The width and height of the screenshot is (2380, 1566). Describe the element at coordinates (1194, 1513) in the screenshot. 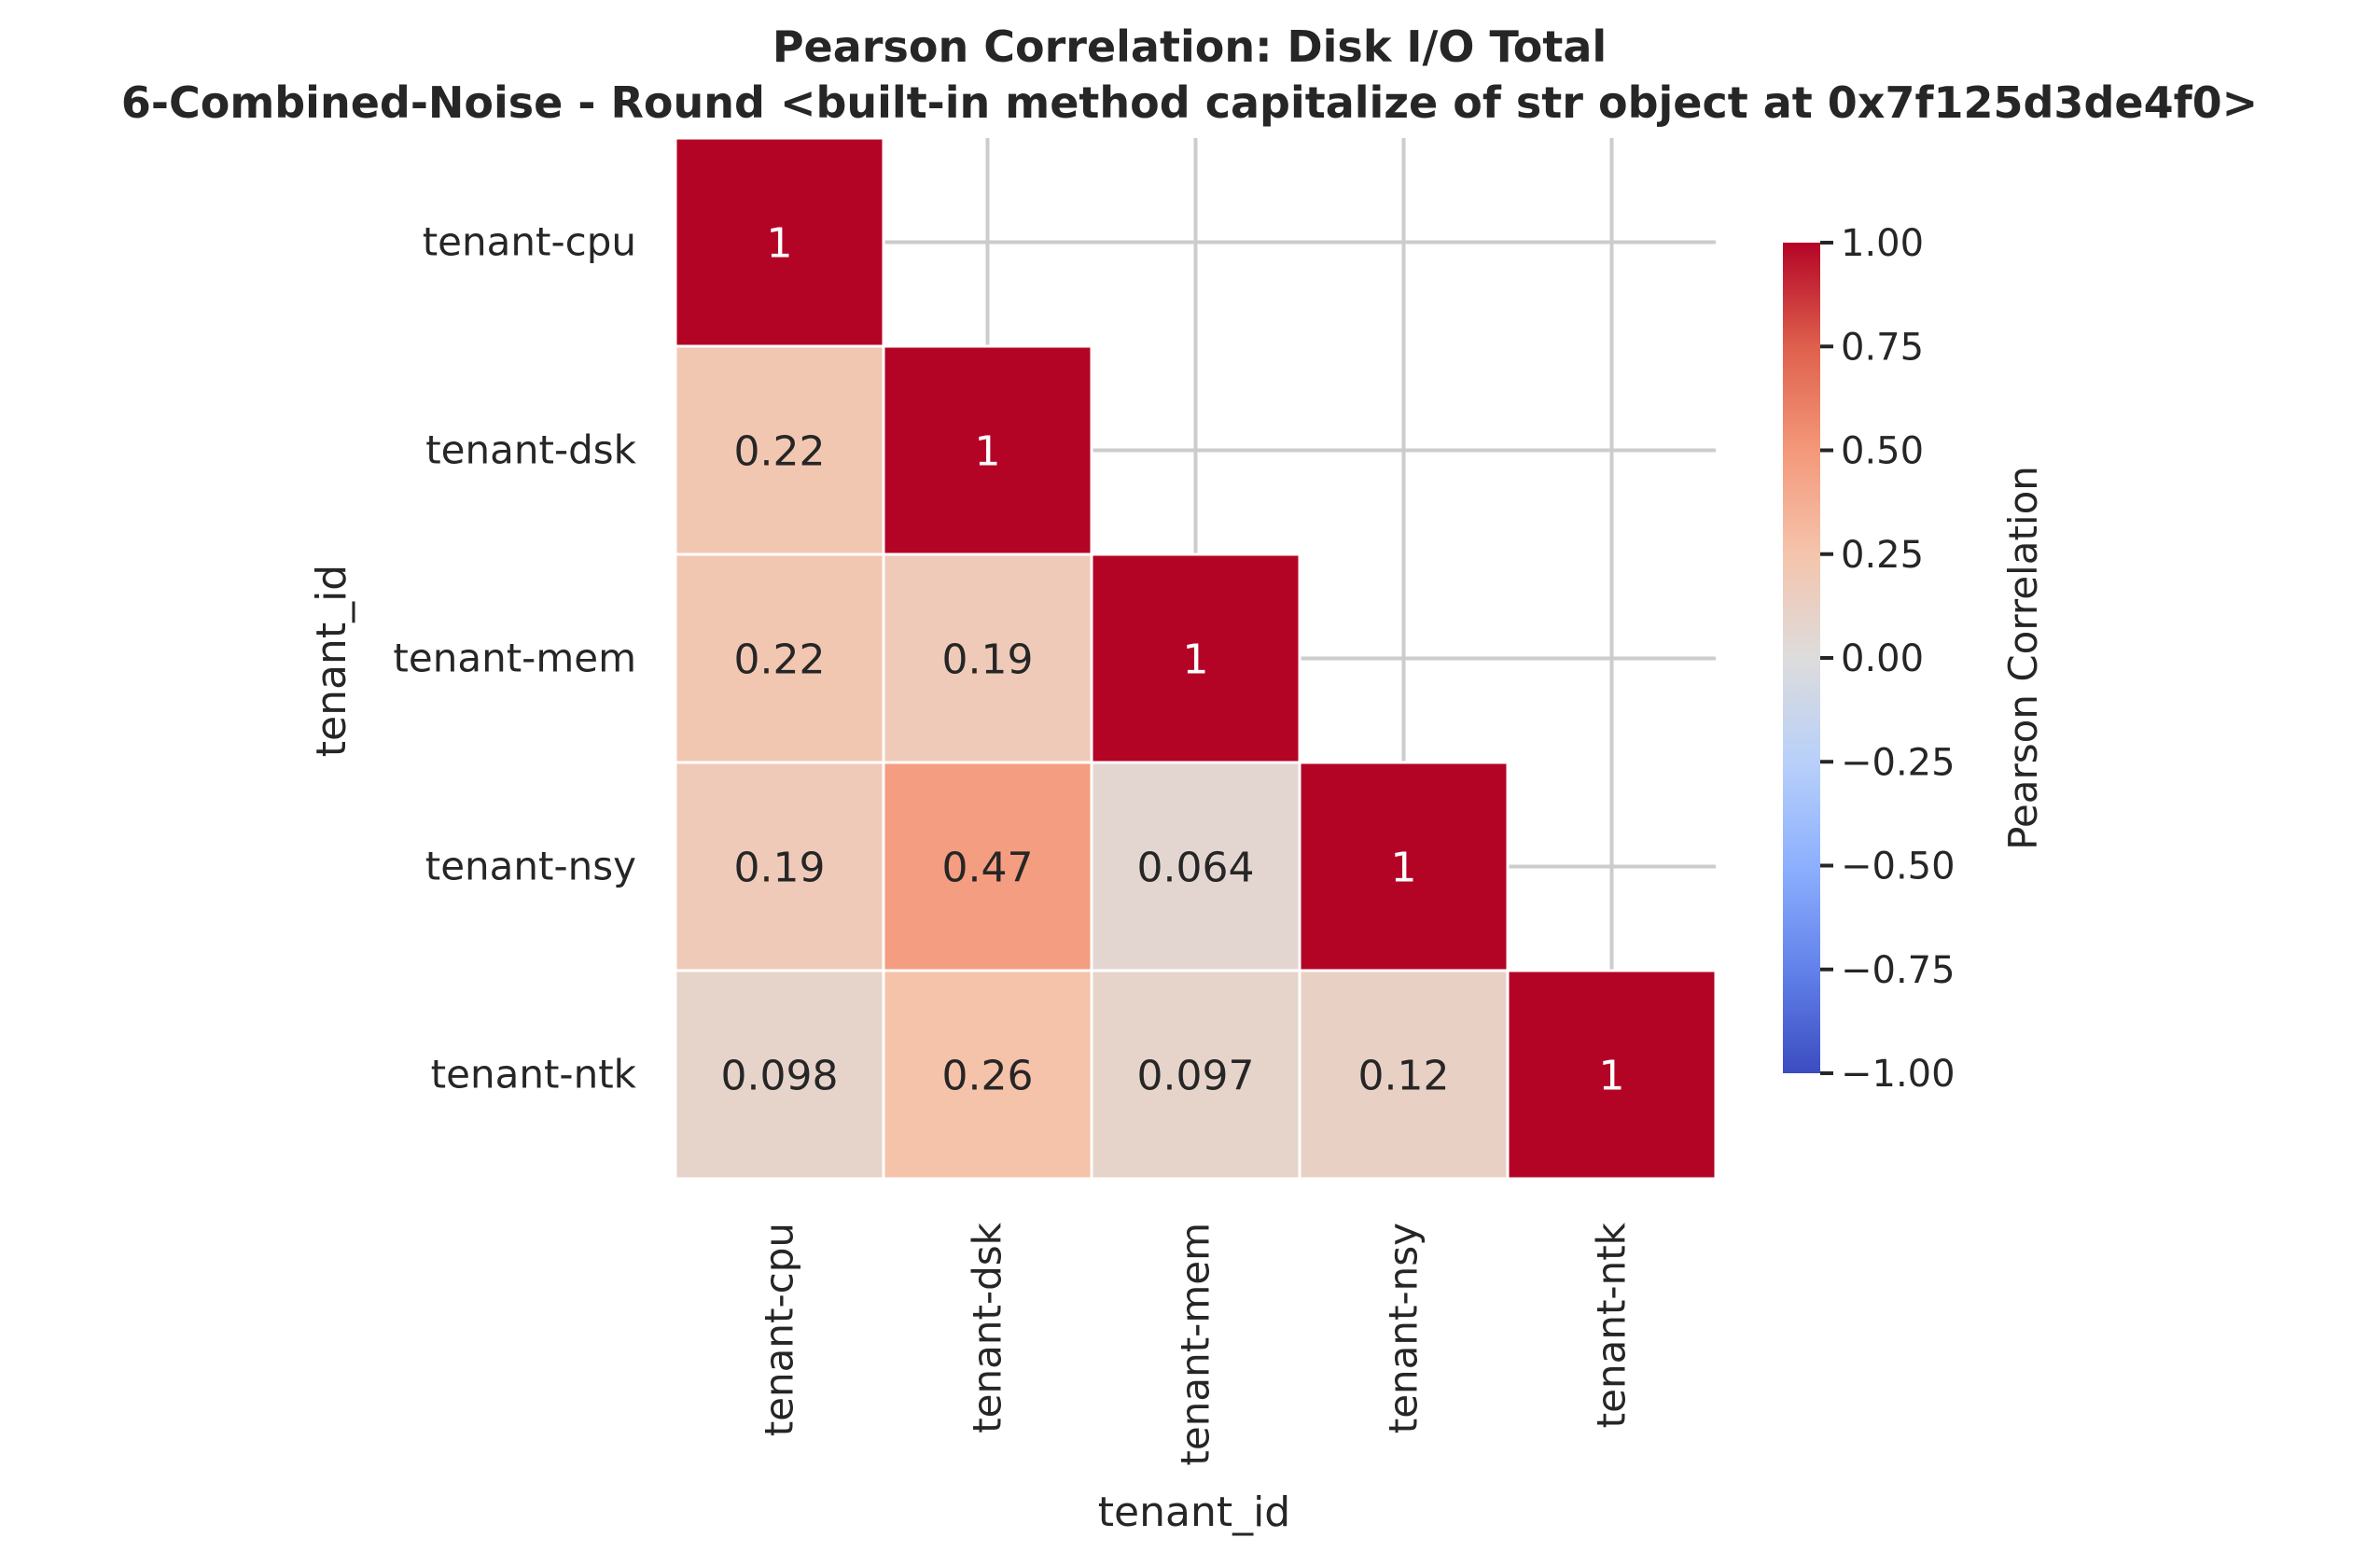

I see `x-axis-label: tenant_id` at that location.